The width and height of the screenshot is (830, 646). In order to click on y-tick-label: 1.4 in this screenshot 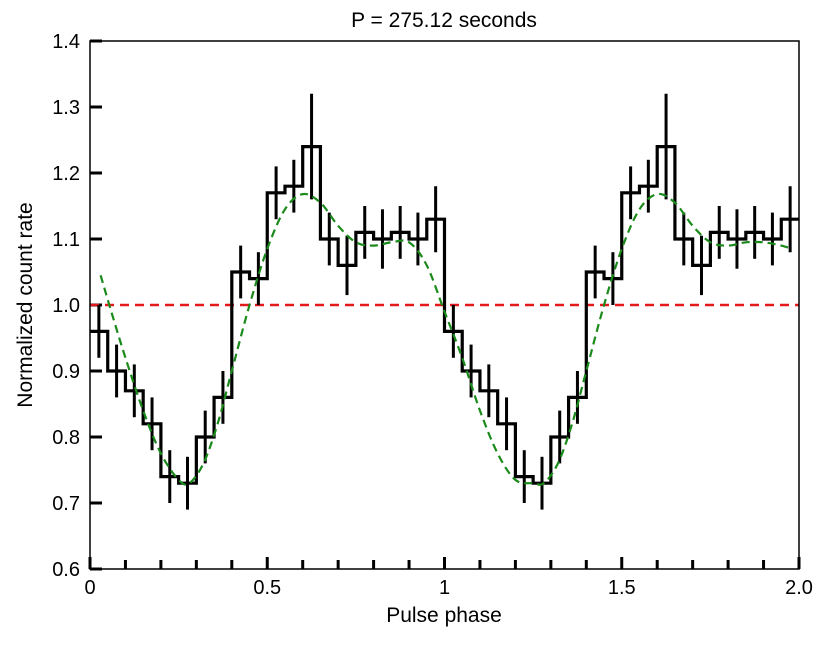, I will do `click(66, 42)`.